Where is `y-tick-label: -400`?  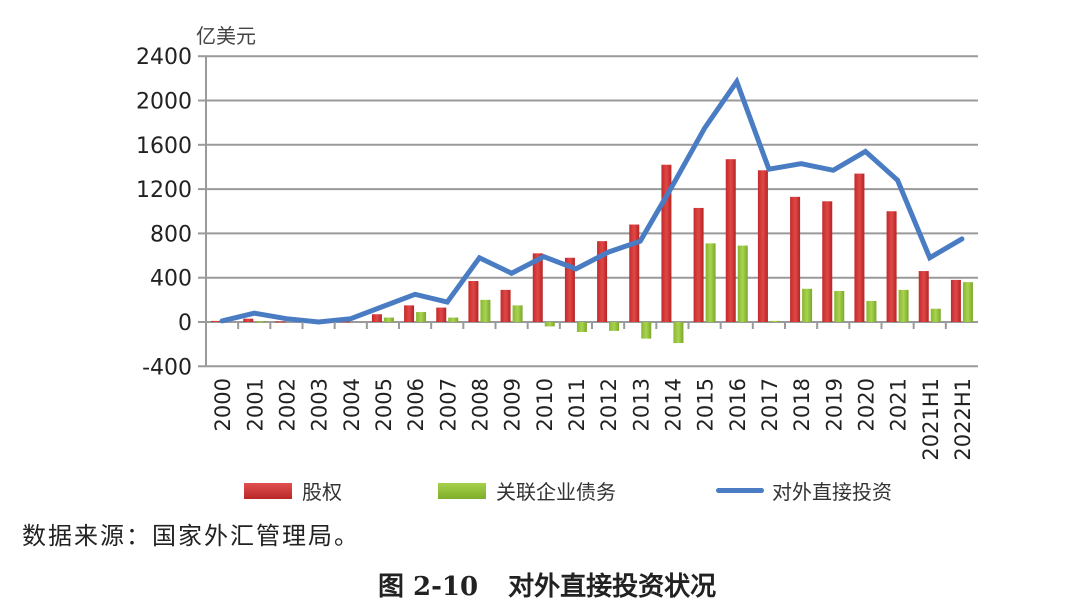 y-tick-label: -400 is located at coordinates (167, 367).